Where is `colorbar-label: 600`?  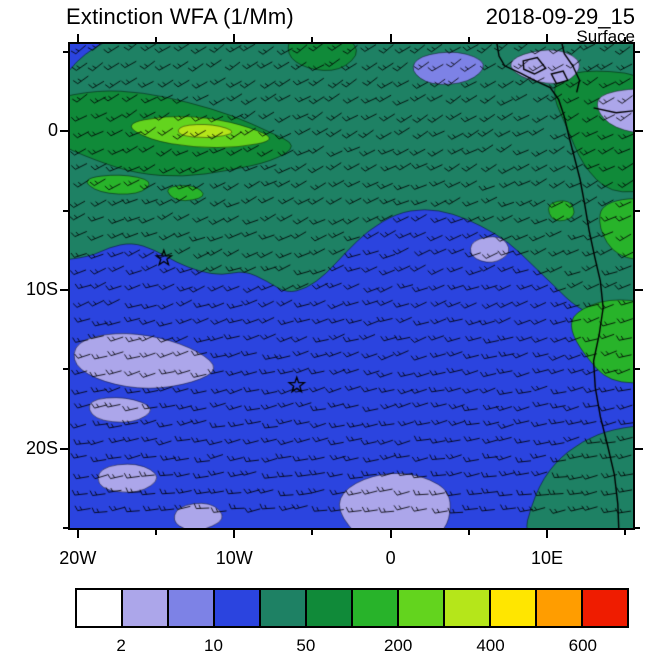 colorbar-label: 600 is located at coordinates (583, 645).